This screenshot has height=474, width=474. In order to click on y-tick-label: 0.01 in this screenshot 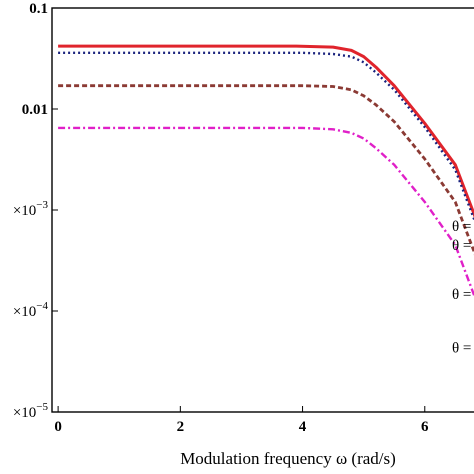, I will do `click(35, 110)`.